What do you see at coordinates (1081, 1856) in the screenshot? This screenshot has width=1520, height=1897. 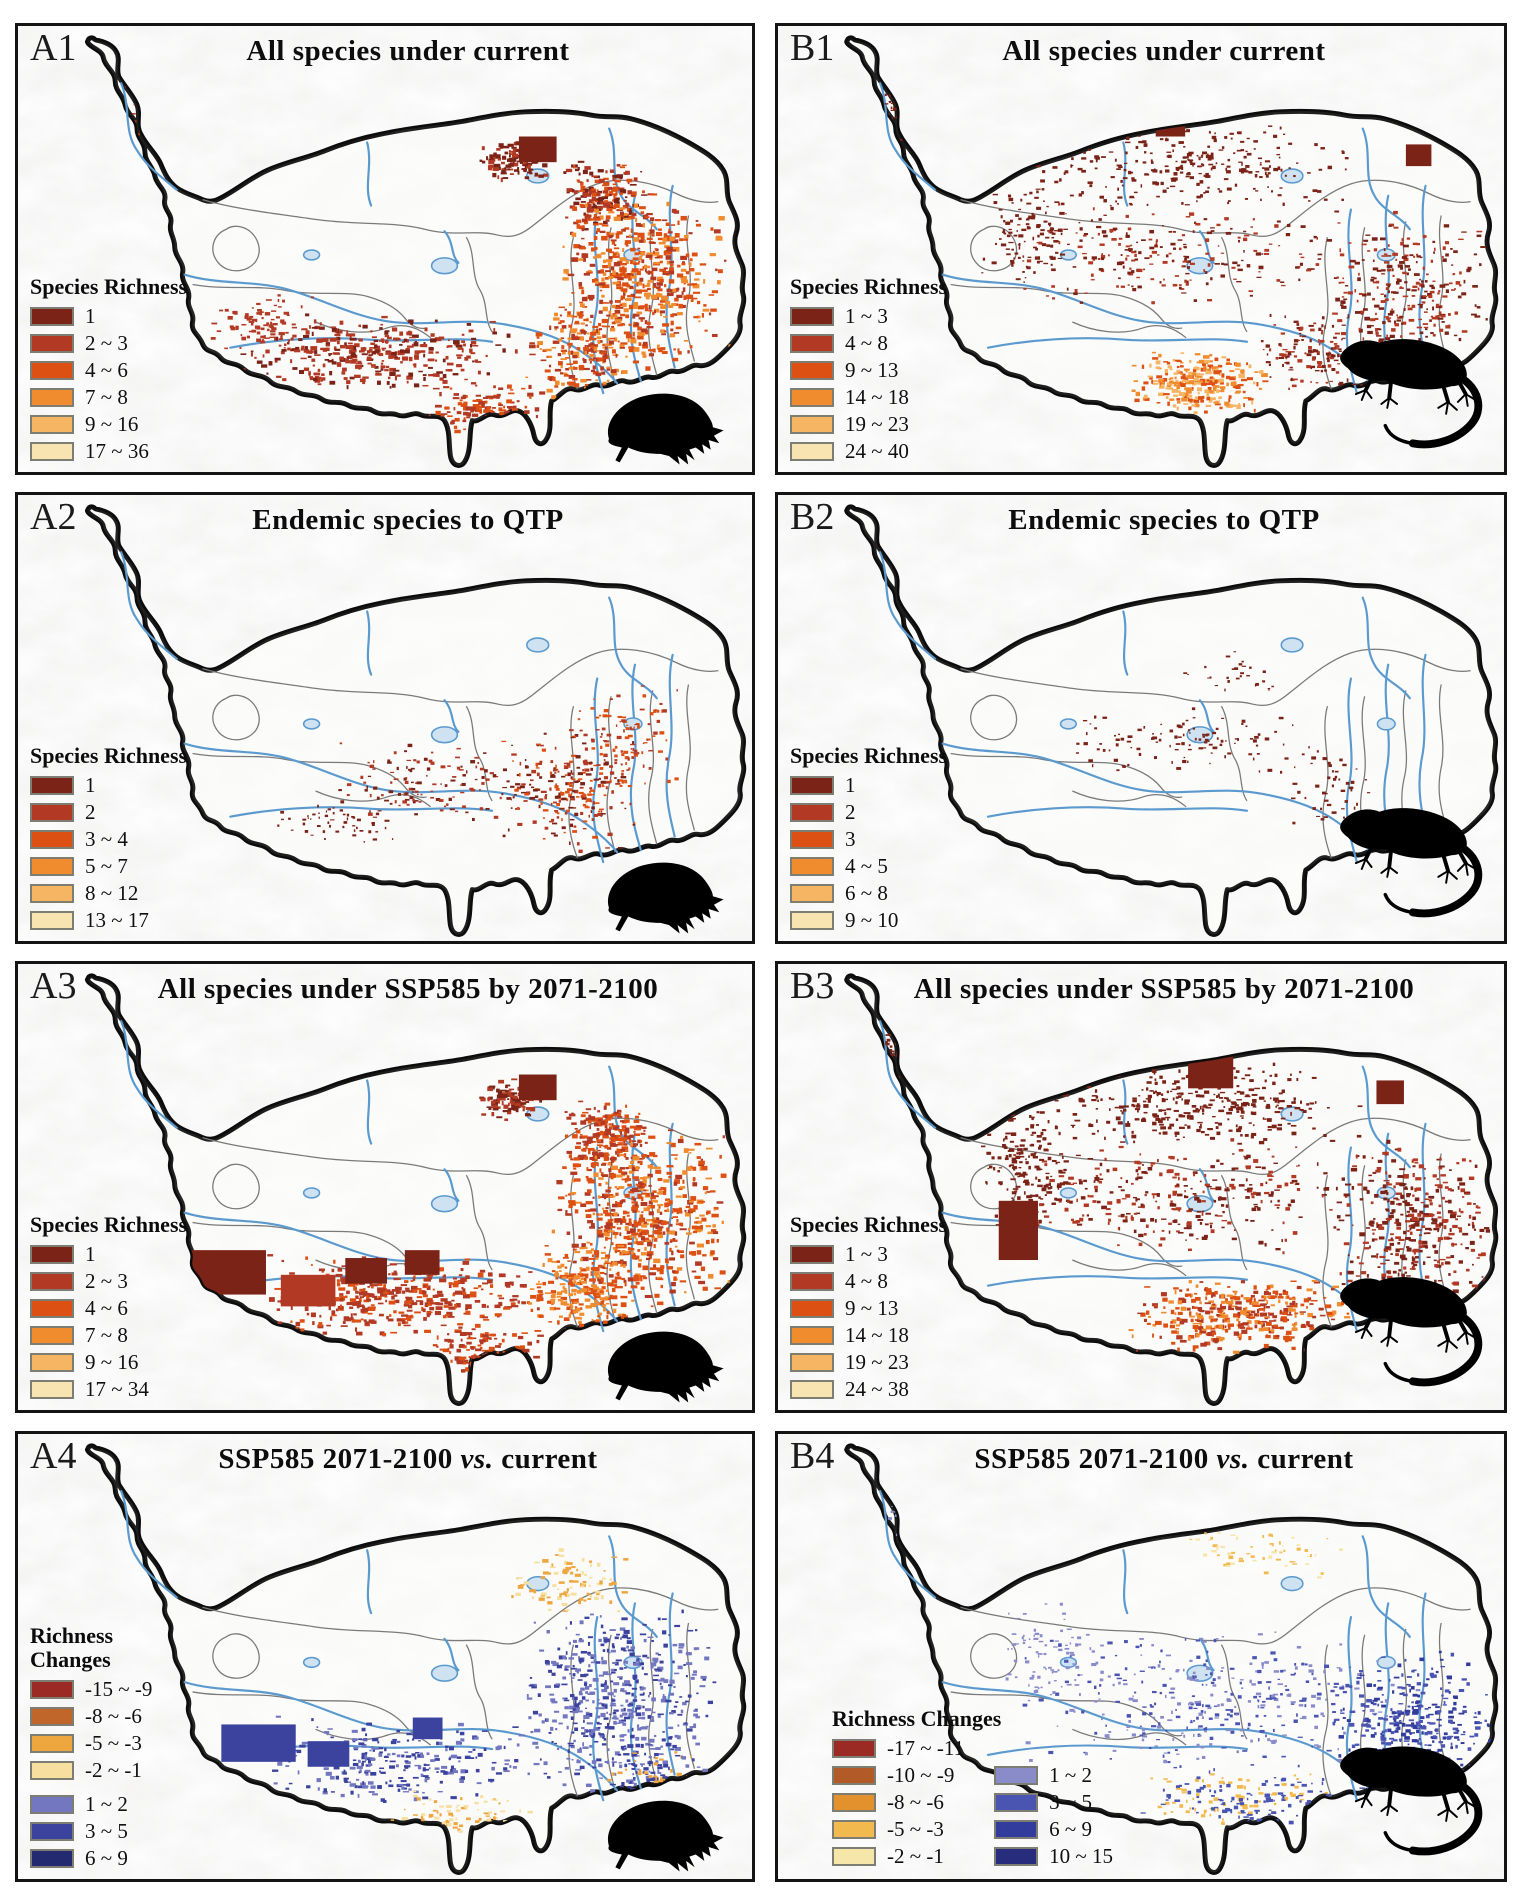 I see `legend-item-label: 10 ~ 15` at bounding box center [1081, 1856].